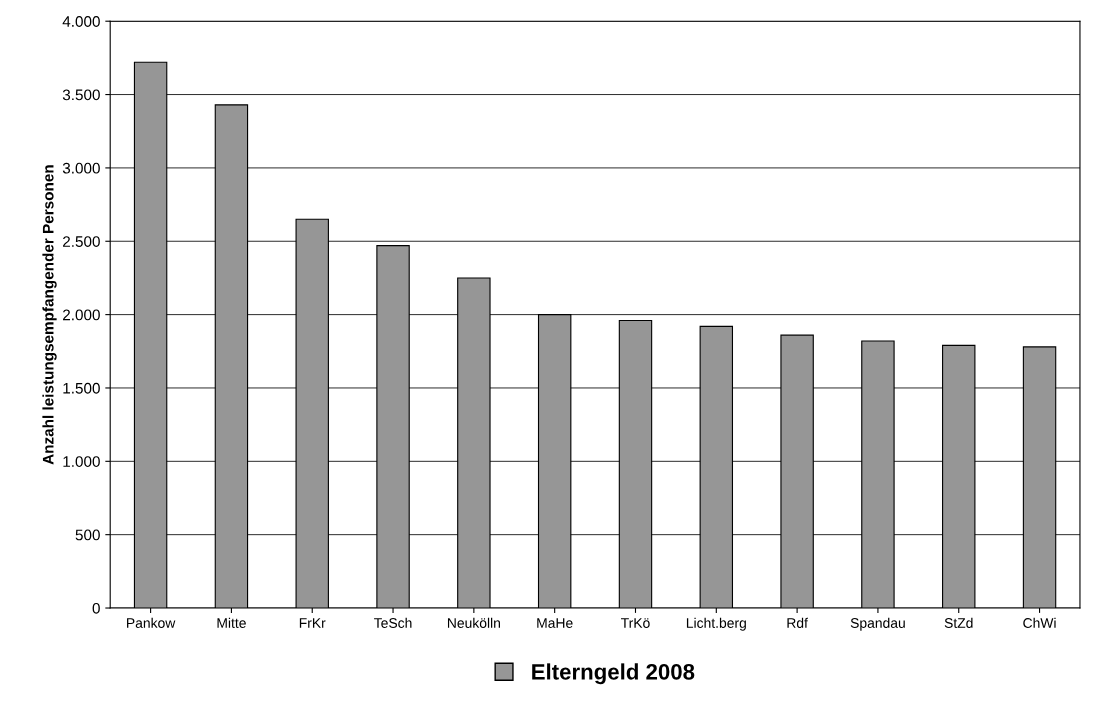 This screenshot has height=707, width=1102. Describe the element at coordinates (231, 622) in the screenshot. I see `x-tick-label: Mitte` at that location.